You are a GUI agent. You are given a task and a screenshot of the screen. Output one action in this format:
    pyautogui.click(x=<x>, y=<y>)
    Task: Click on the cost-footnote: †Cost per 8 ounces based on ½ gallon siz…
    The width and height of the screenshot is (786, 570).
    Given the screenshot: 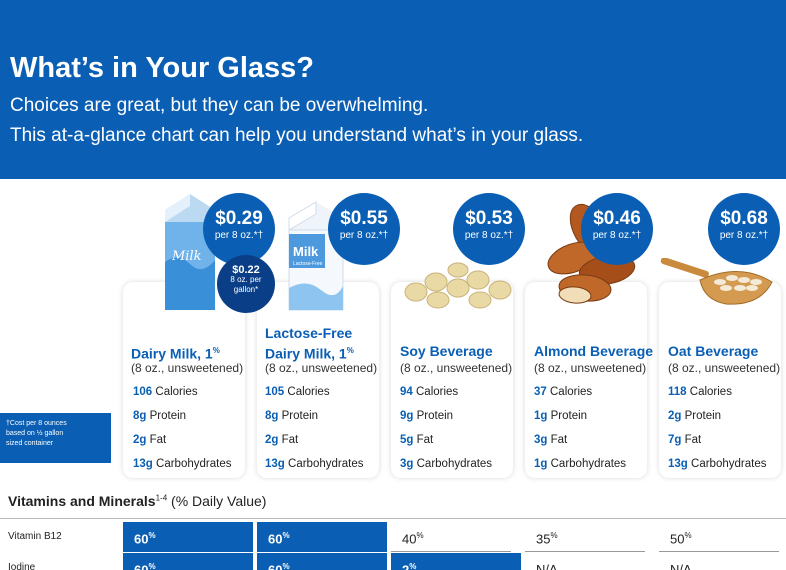 What is the action you would take?
    pyautogui.click(x=55, y=438)
    